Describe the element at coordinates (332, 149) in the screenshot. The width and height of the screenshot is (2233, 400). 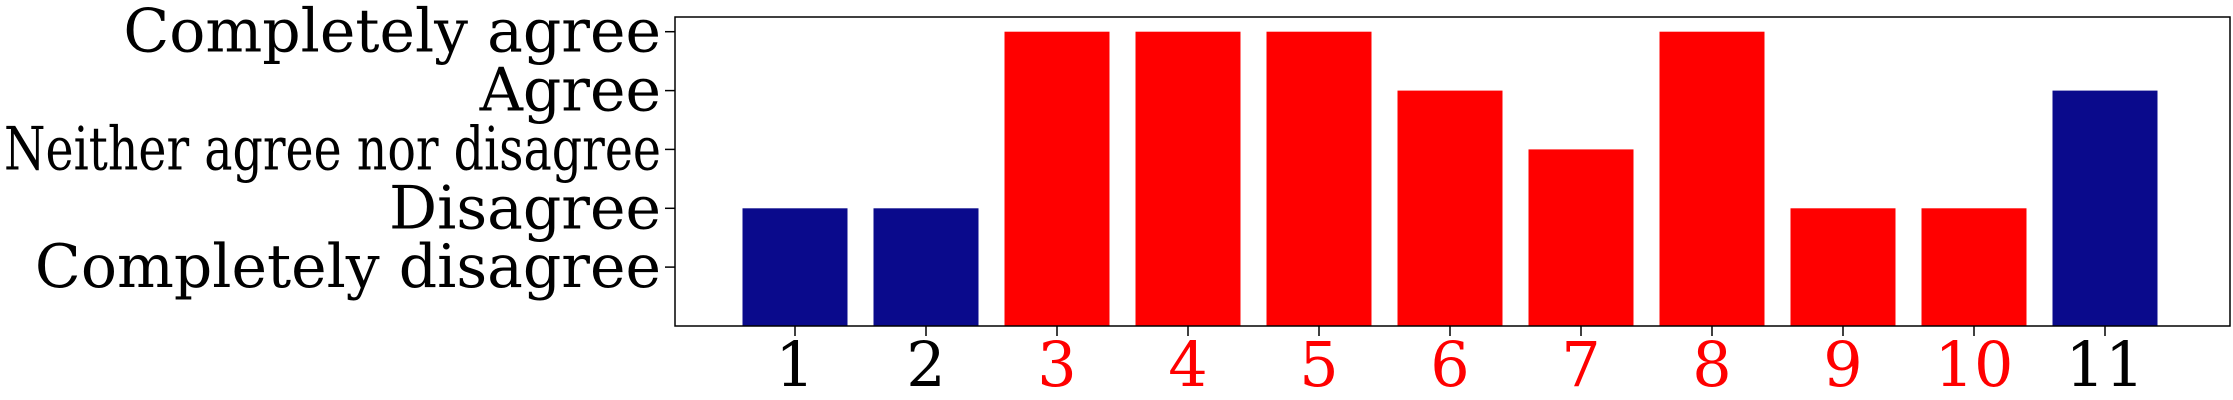
I see `y-tick-label: Neither agree nor disagree` at that location.